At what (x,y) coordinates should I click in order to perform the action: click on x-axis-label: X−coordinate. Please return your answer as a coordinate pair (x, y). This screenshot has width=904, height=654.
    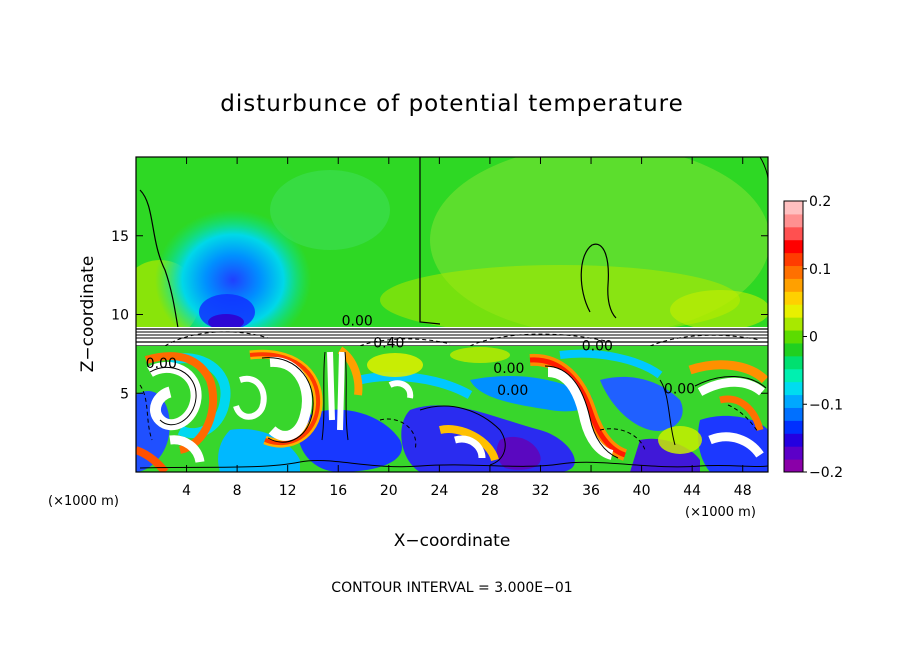
    Looking at the image, I should click on (452, 541).